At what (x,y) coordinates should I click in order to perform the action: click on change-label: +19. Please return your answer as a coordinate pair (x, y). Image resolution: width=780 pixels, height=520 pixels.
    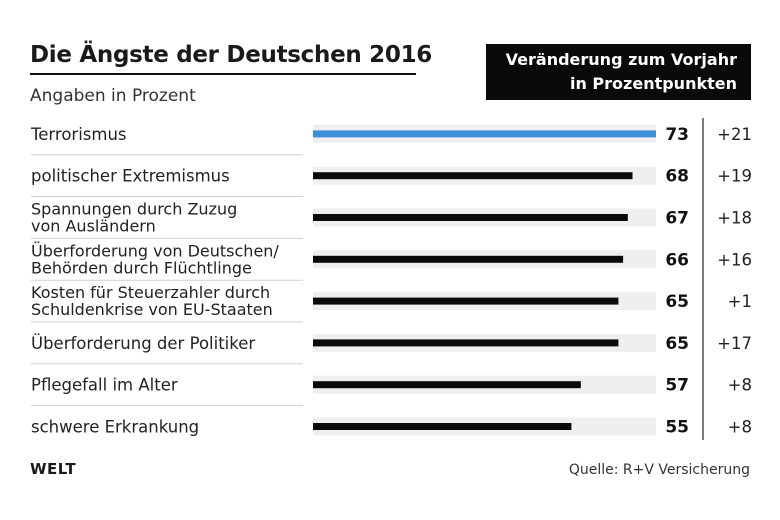
    Looking at the image, I should click on (734, 176).